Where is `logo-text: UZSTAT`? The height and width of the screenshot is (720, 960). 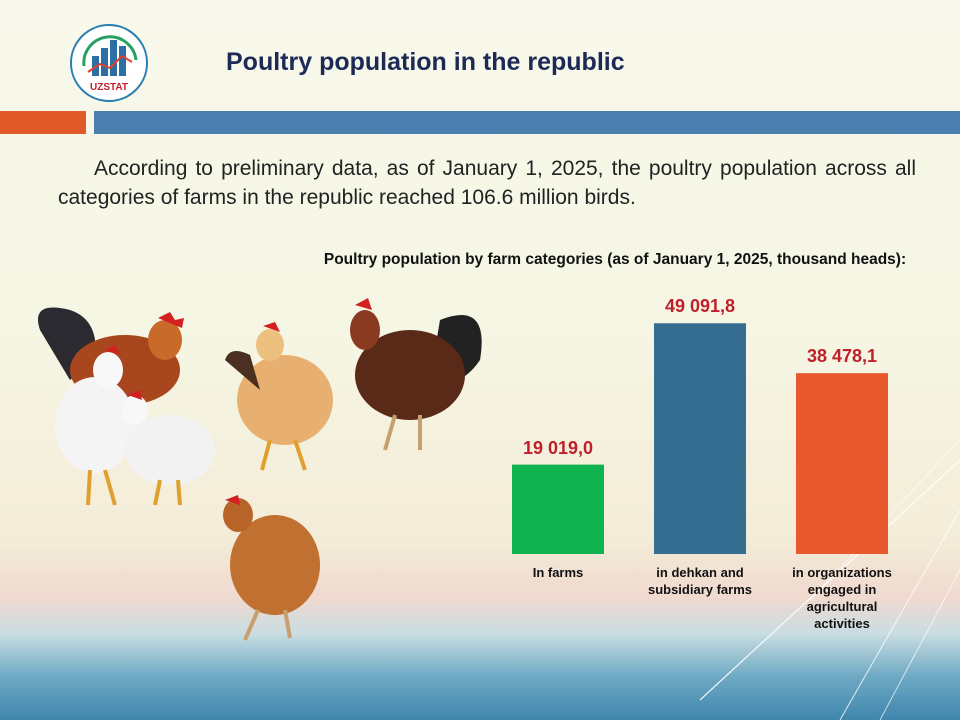
logo-text: UZSTAT is located at coordinates (109, 87).